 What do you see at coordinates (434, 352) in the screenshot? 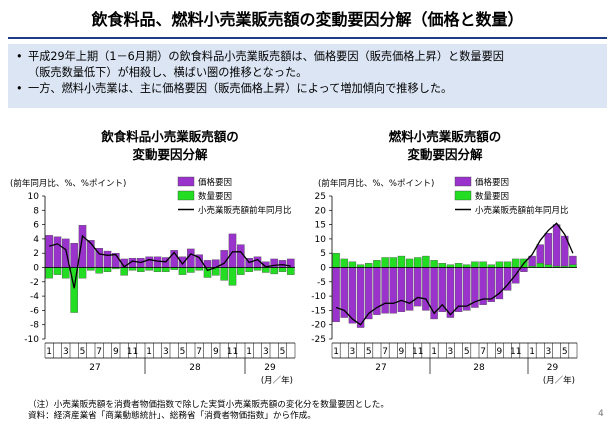
I see `x-tick-label: 1` at bounding box center [434, 352].